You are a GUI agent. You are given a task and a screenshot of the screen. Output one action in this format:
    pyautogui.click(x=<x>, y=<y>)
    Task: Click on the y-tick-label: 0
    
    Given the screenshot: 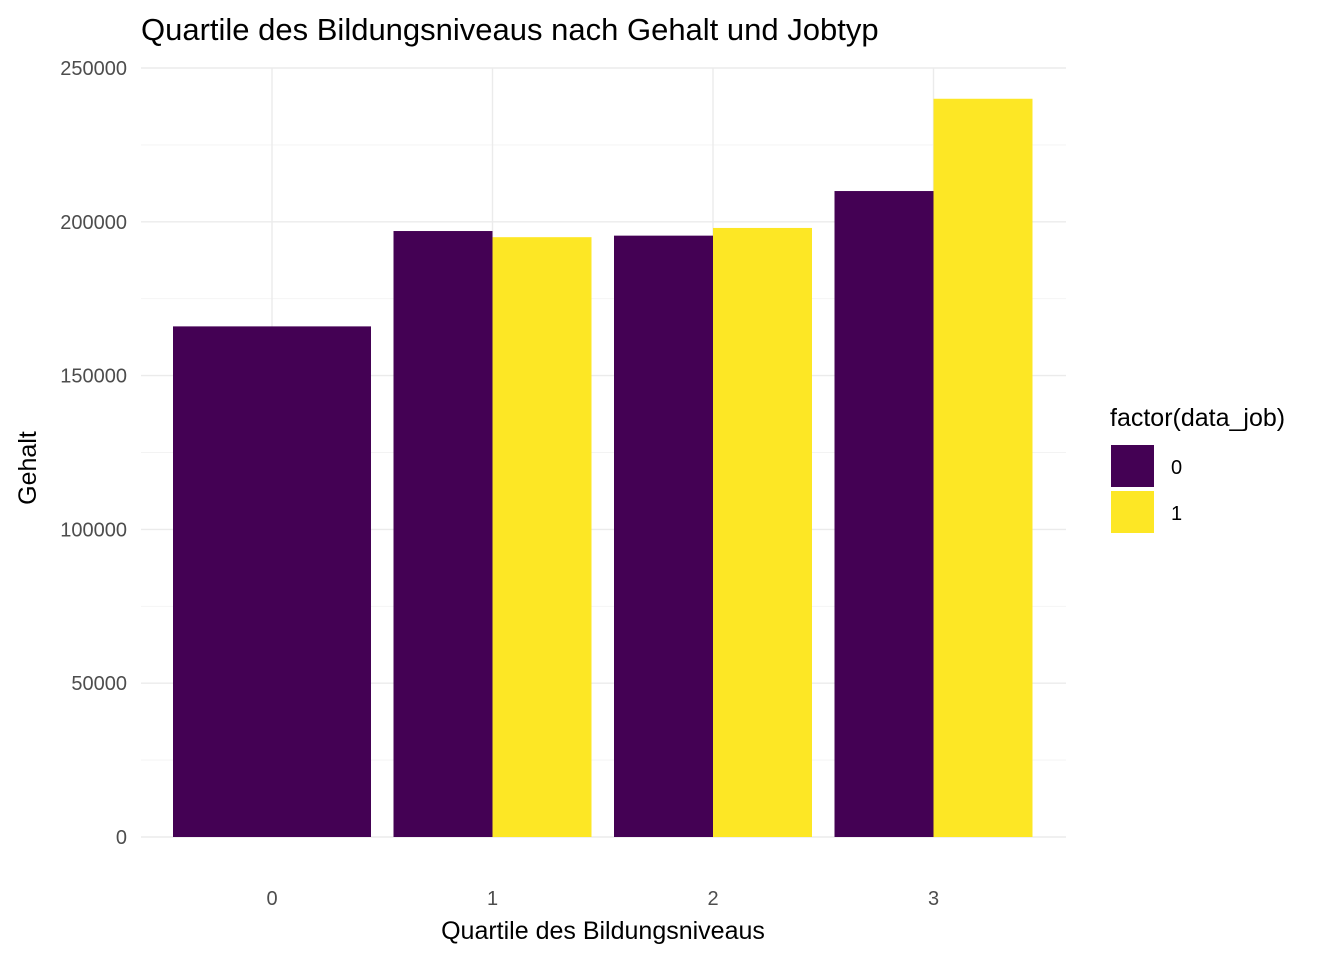 What is the action you would take?
    pyautogui.click(x=121, y=838)
    